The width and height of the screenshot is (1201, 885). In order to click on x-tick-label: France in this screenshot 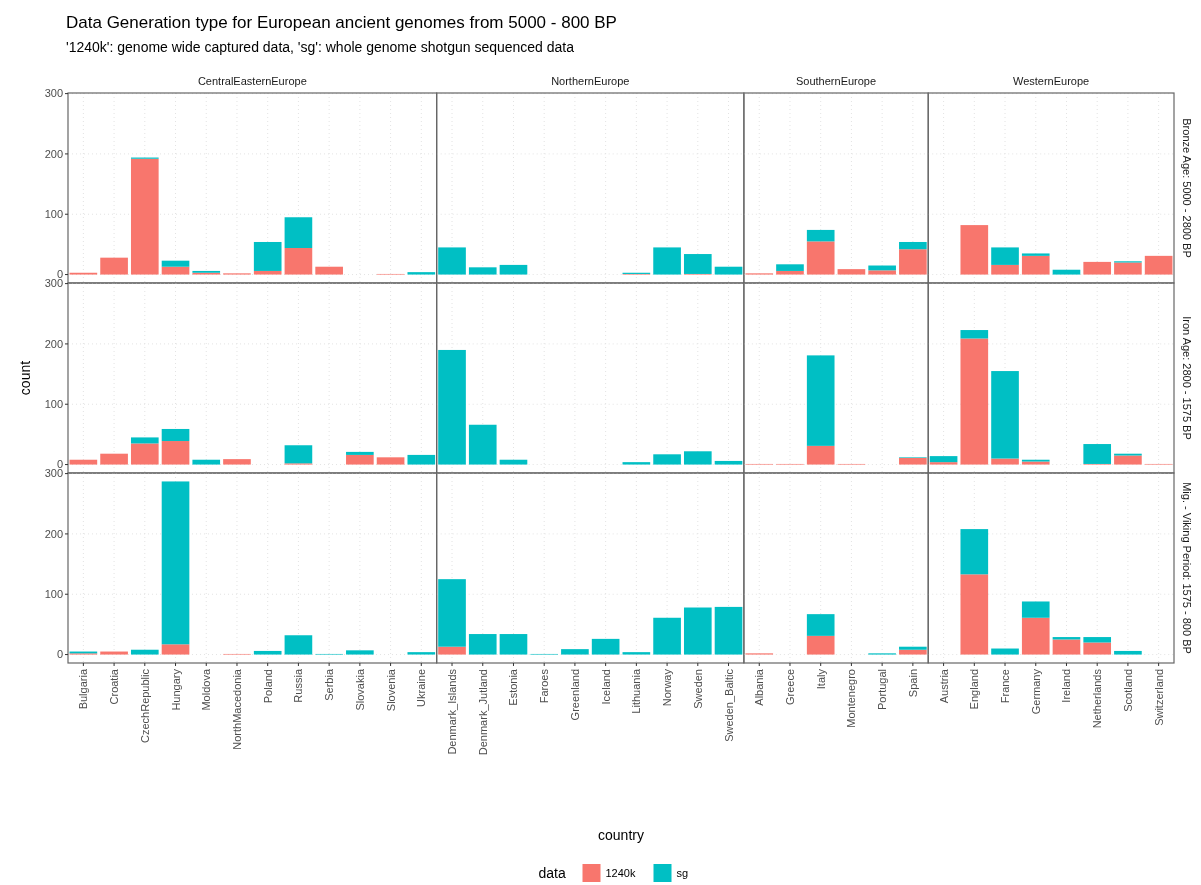, I will do `click(1005, 686)`.